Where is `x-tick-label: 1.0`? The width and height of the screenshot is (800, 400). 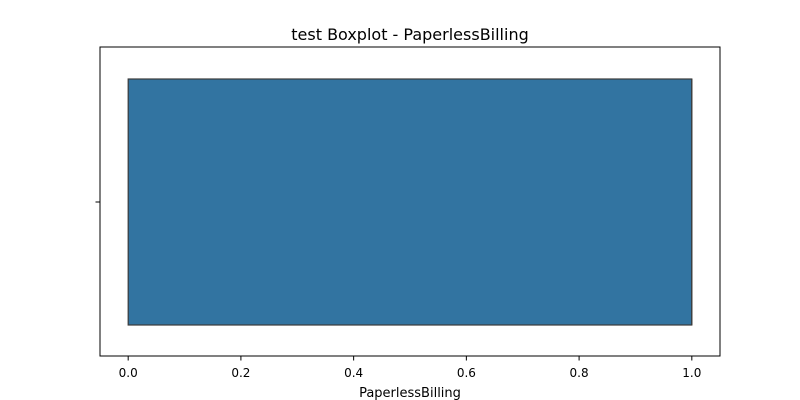
x-tick-label: 1.0 is located at coordinates (691, 373).